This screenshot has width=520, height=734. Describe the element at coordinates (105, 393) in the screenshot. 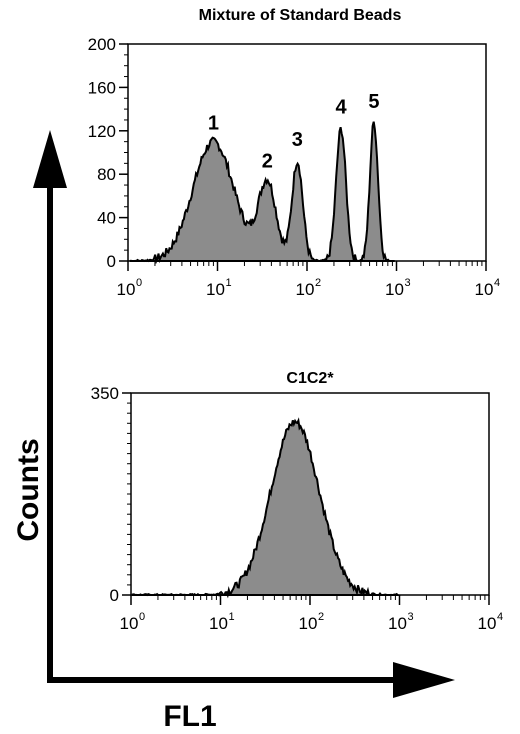

I see `y-tick-label: 350` at that location.